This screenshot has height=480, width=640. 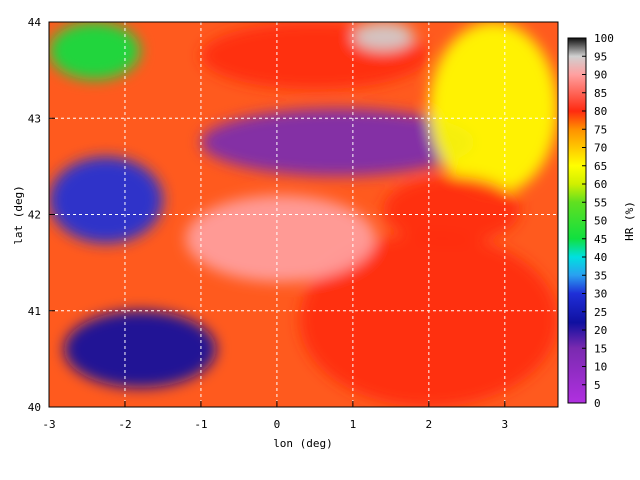 I want to click on colorbar-tick-label: 25, so click(x=600, y=312).